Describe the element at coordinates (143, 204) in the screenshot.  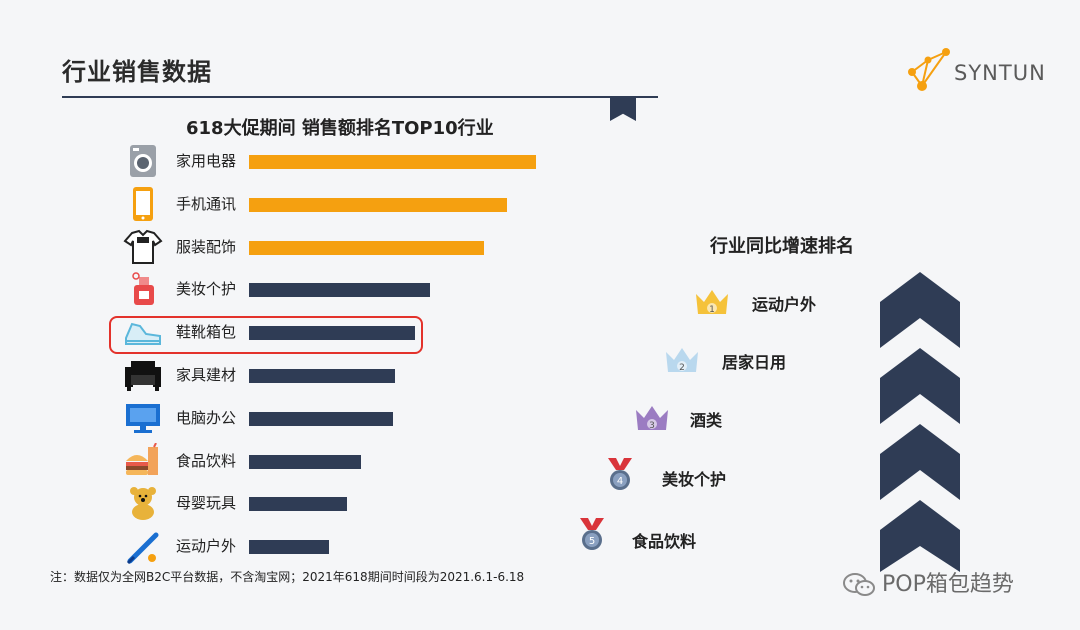
I see `phone-icon` at that location.